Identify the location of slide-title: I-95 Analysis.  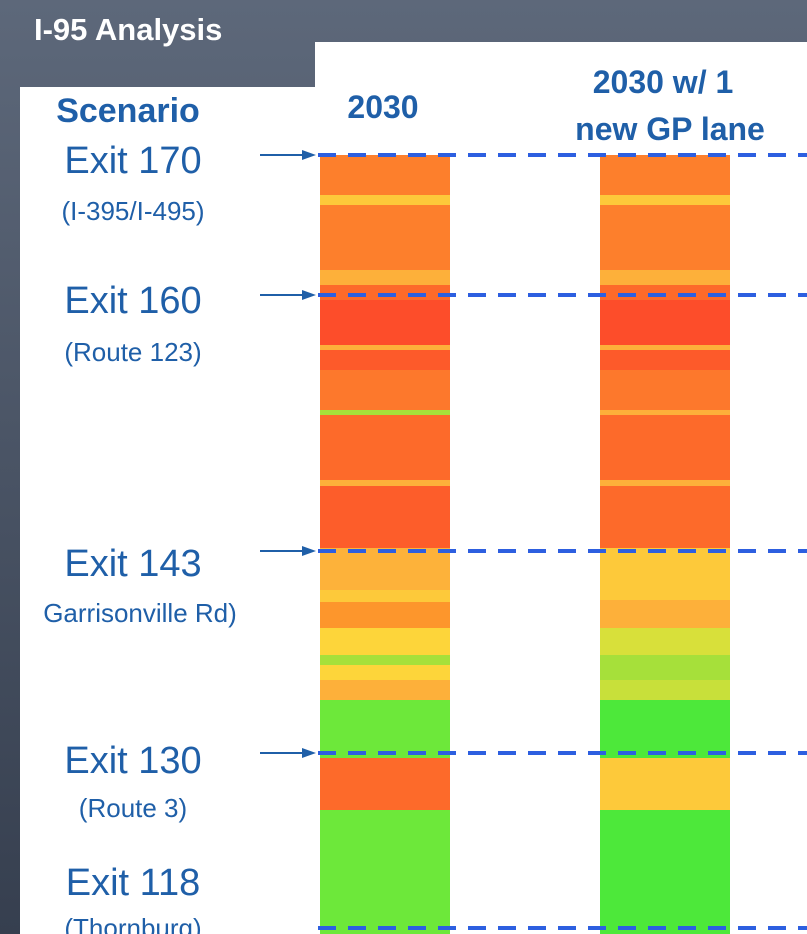
(128, 29).